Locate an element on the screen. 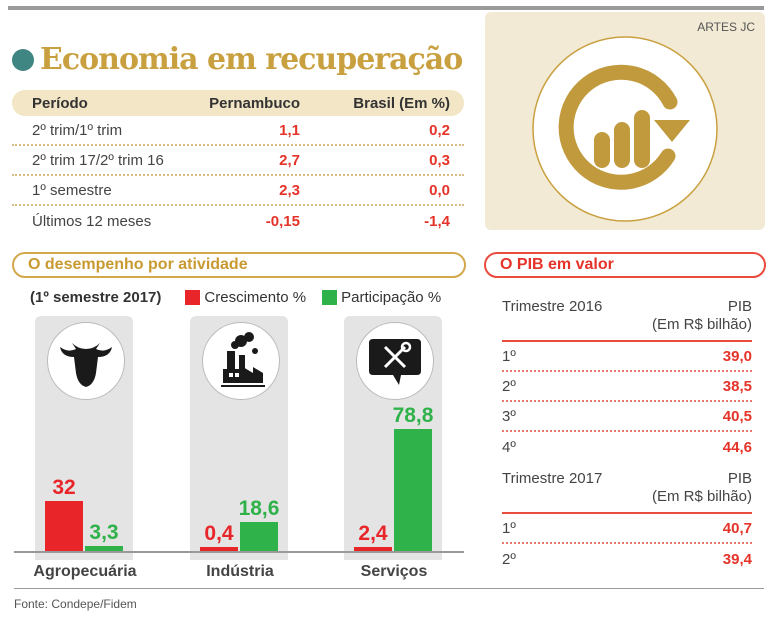 The height and width of the screenshot is (621, 776). illustration-panel: ARTES JC is located at coordinates (625, 121).